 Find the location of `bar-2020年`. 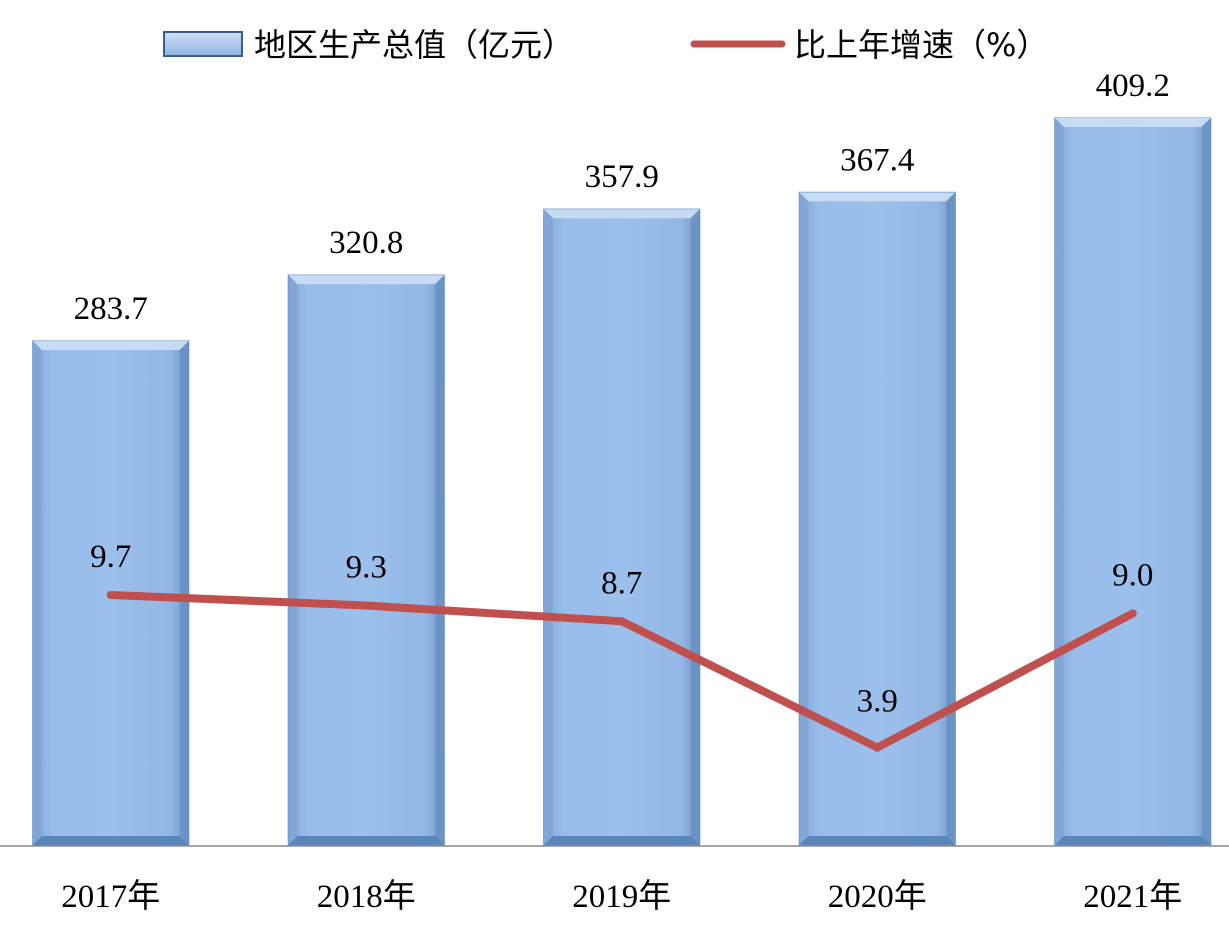

bar-2020年 is located at coordinates (877, 518).